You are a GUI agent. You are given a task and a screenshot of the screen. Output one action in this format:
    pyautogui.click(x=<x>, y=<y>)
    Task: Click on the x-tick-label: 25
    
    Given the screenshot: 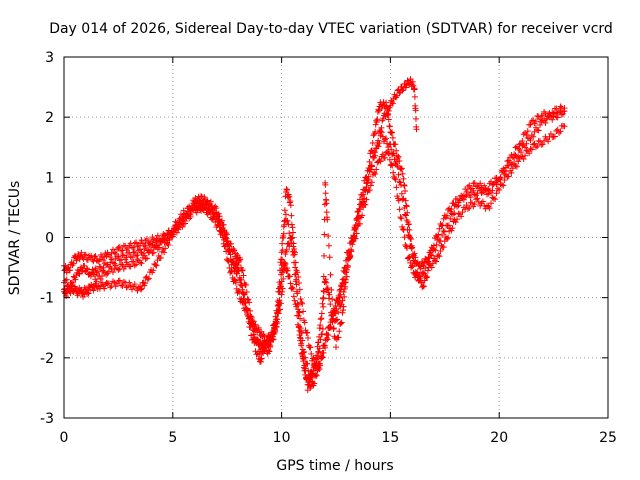 What is the action you would take?
    pyautogui.click(x=608, y=438)
    